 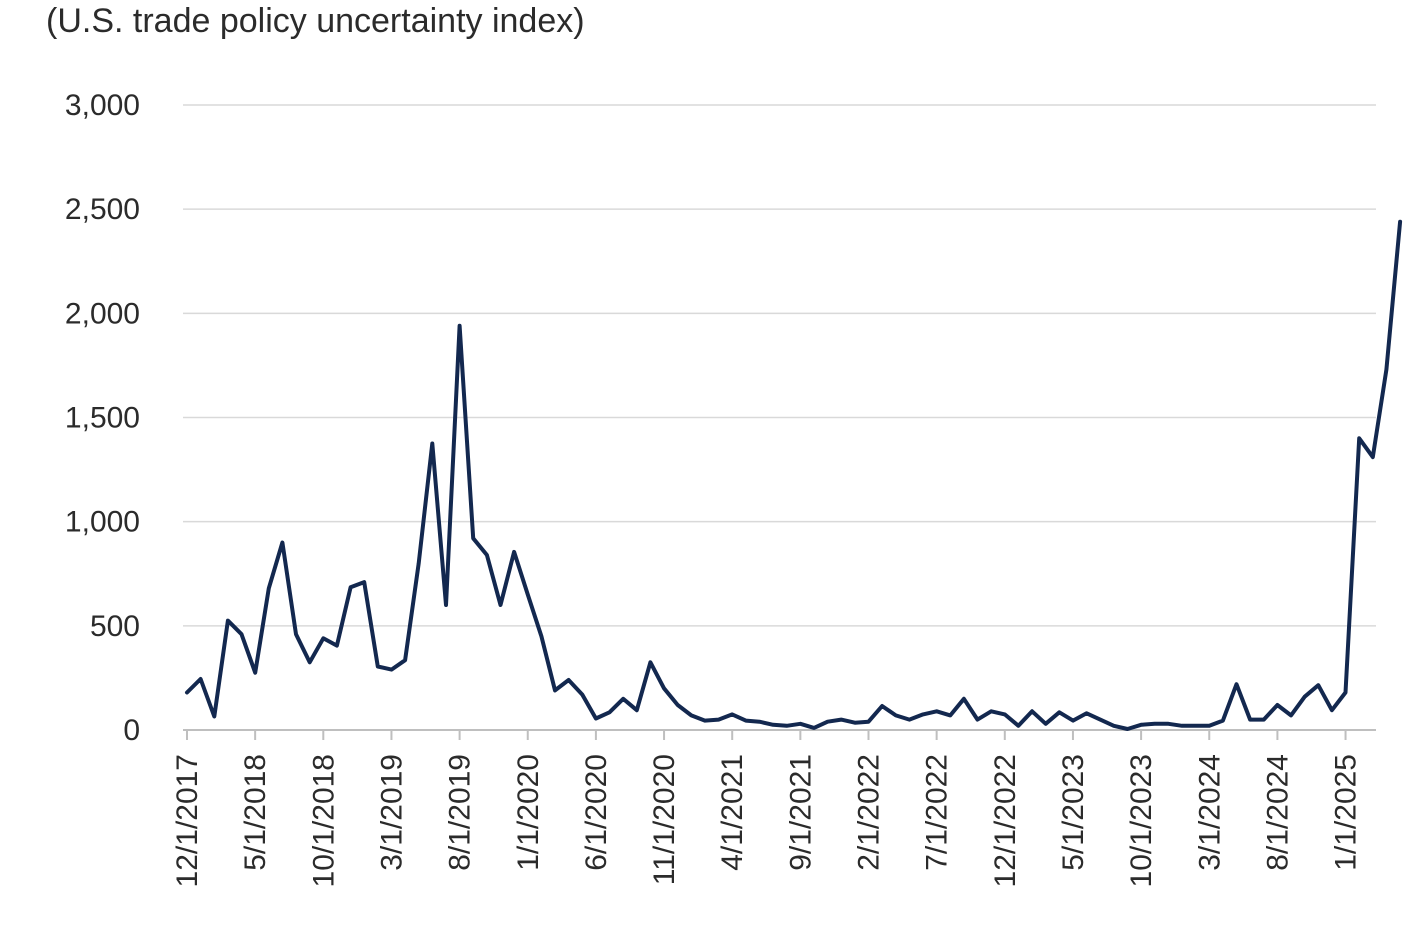 I want to click on y-tick-label: 1,000, so click(x=102, y=522).